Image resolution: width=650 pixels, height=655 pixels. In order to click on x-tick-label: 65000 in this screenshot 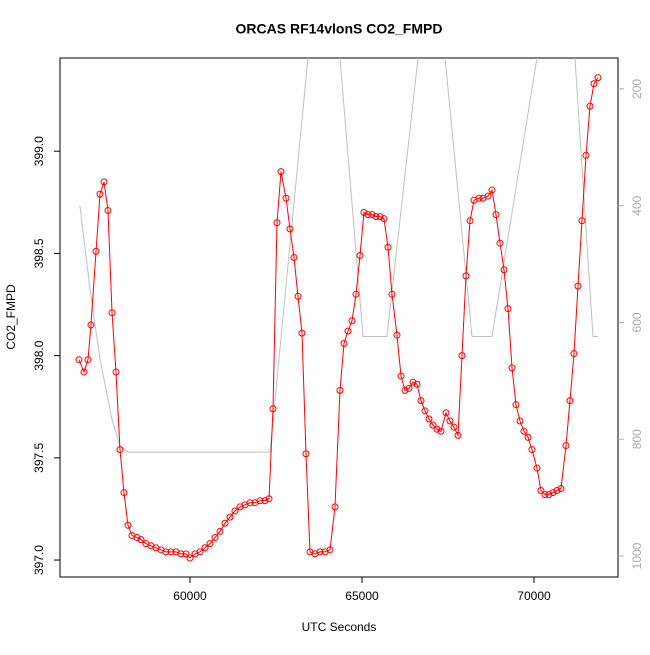, I will do `click(362, 596)`.